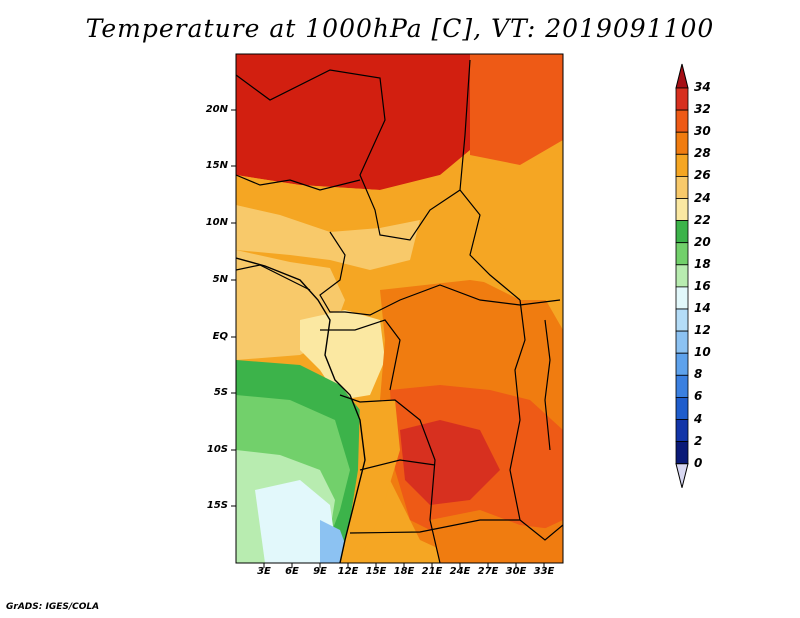 The image size is (800, 618). Describe the element at coordinates (217, 449) in the screenshot. I see `y-tick-label: 10S` at that location.